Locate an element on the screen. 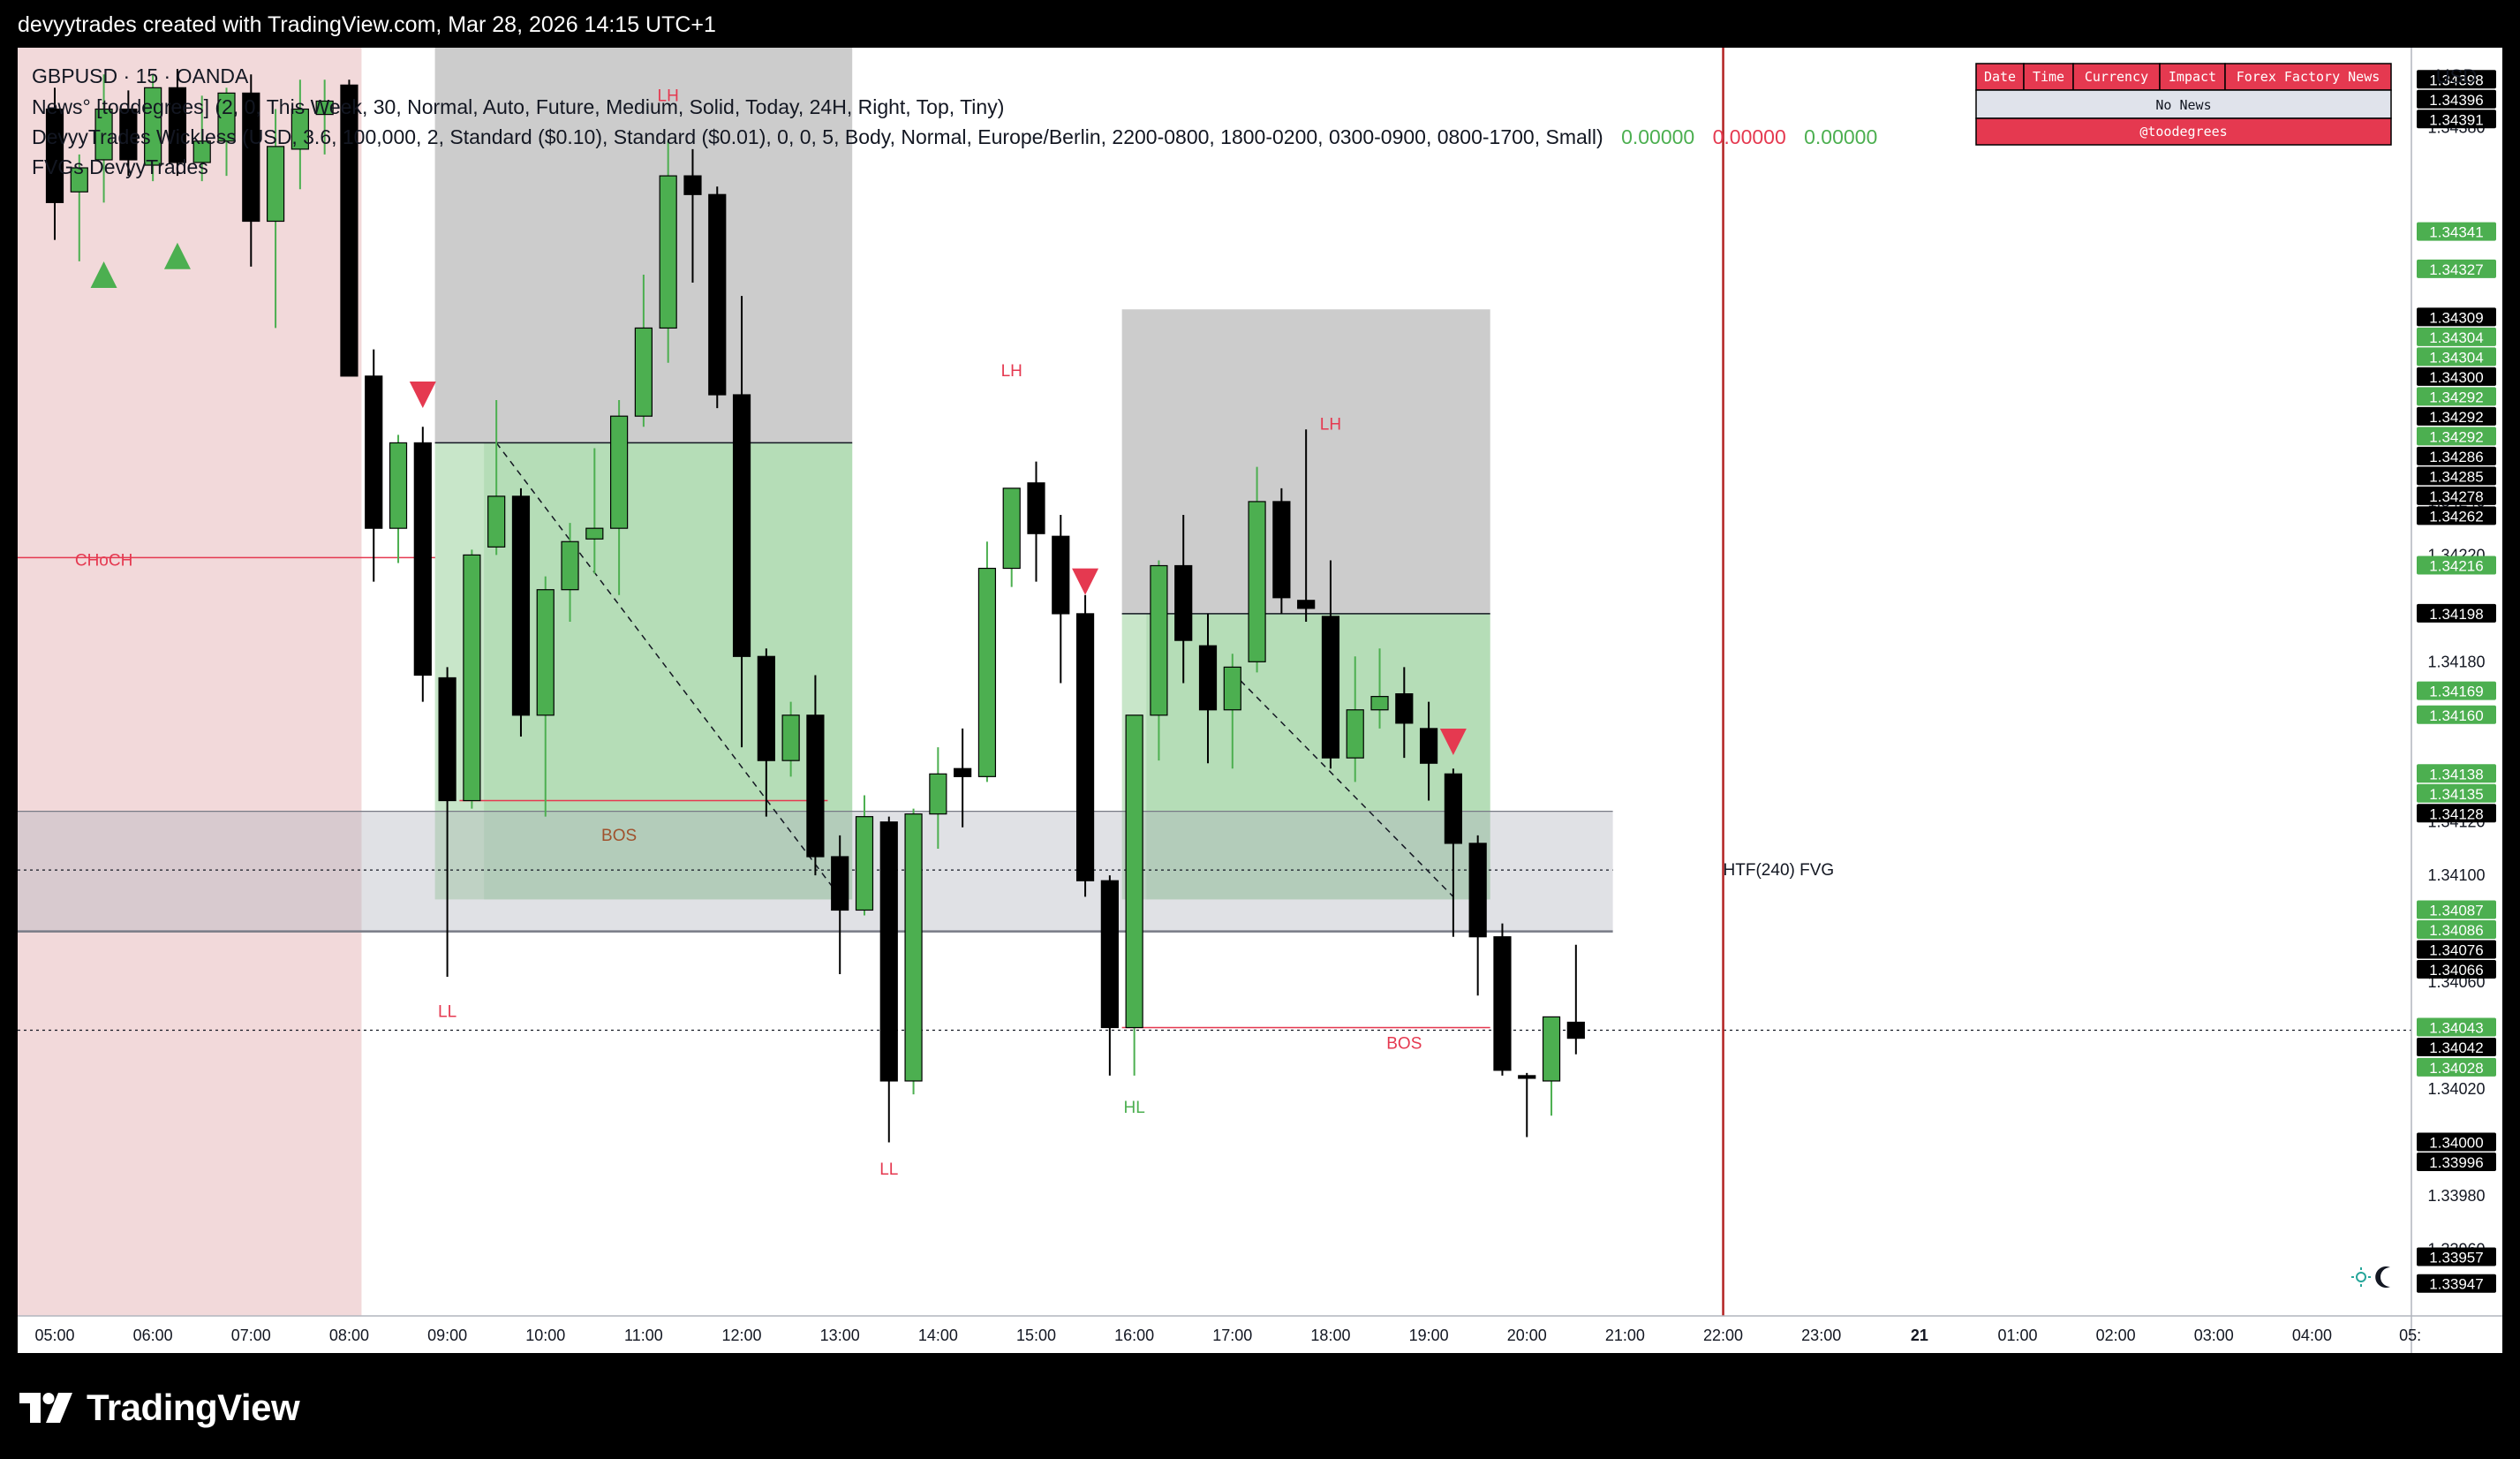  price-tag-14: 1.34278 is located at coordinates (2456, 495).